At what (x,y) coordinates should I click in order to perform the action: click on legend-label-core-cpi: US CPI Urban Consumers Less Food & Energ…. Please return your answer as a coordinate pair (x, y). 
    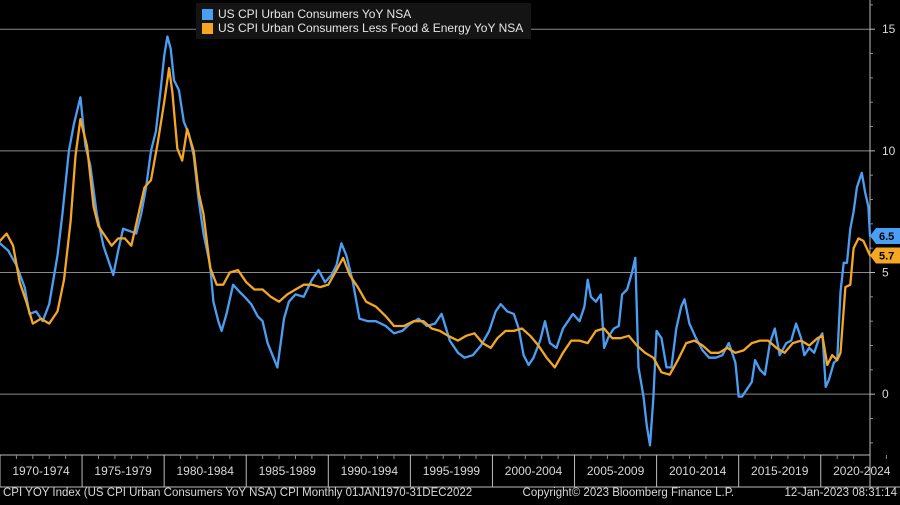
    Looking at the image, I should click on (371, 28).